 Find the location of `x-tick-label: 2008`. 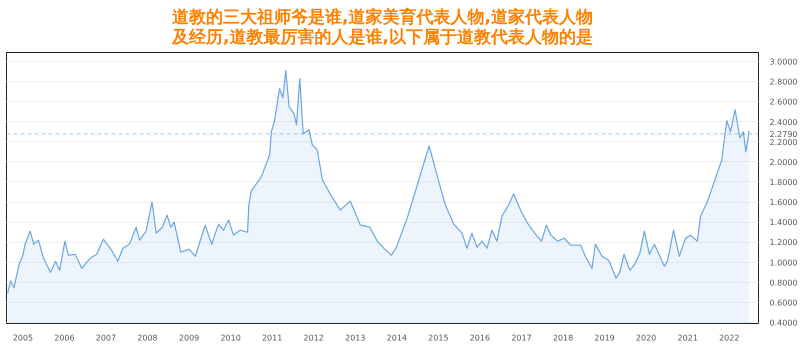

x-tick-label: 2008 is located at coordinates (147, 338).